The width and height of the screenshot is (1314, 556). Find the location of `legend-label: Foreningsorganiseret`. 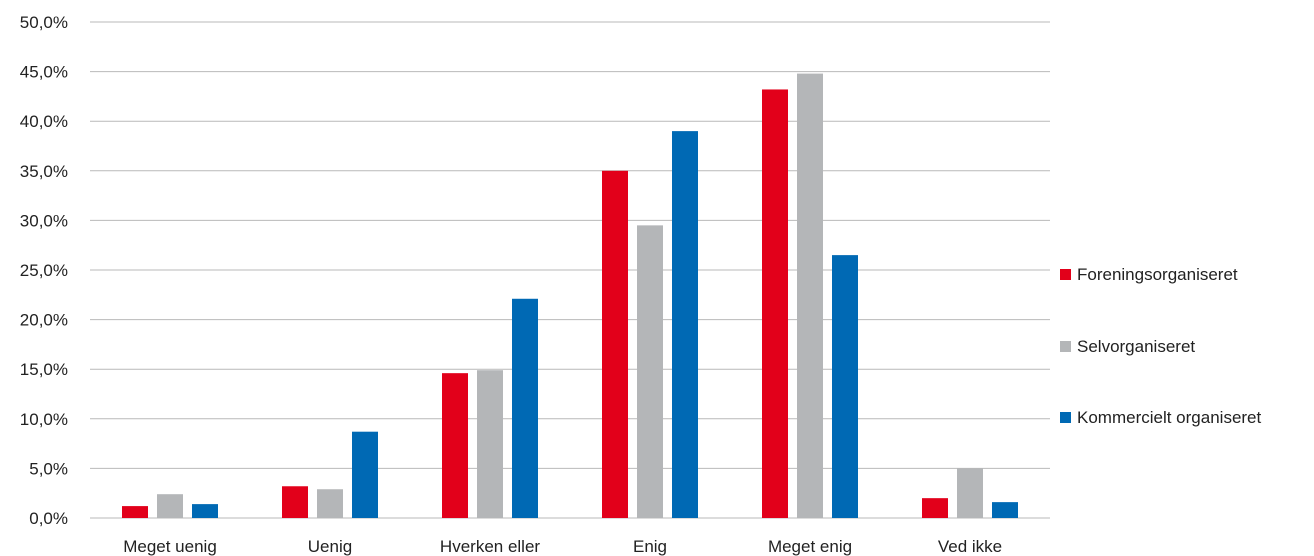

legend-label: Foreningsorganiseret is located at coordinates (1157, 274).